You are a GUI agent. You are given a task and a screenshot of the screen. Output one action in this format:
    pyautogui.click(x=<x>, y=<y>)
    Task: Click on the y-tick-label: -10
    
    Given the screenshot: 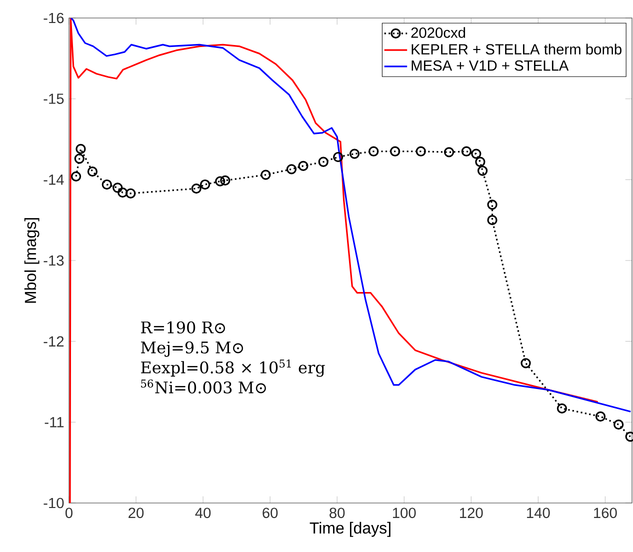 What is the action you would take?
    pyautogui.click(x=54, y=503)
    